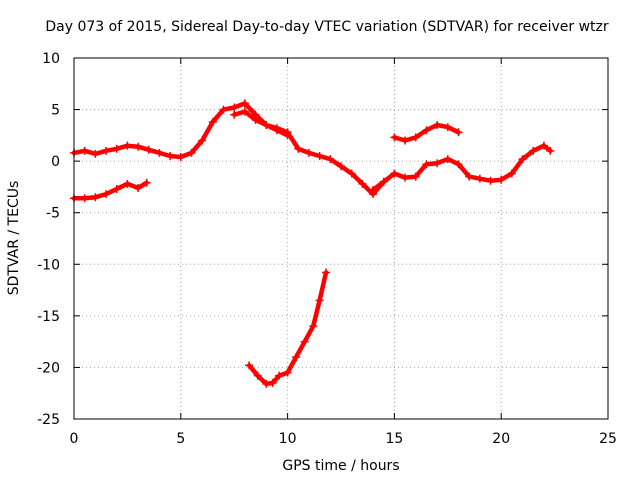  Describe the element at coordinates (55, 162) in the screenshot. I see `y-tick-label: 0` at that location.